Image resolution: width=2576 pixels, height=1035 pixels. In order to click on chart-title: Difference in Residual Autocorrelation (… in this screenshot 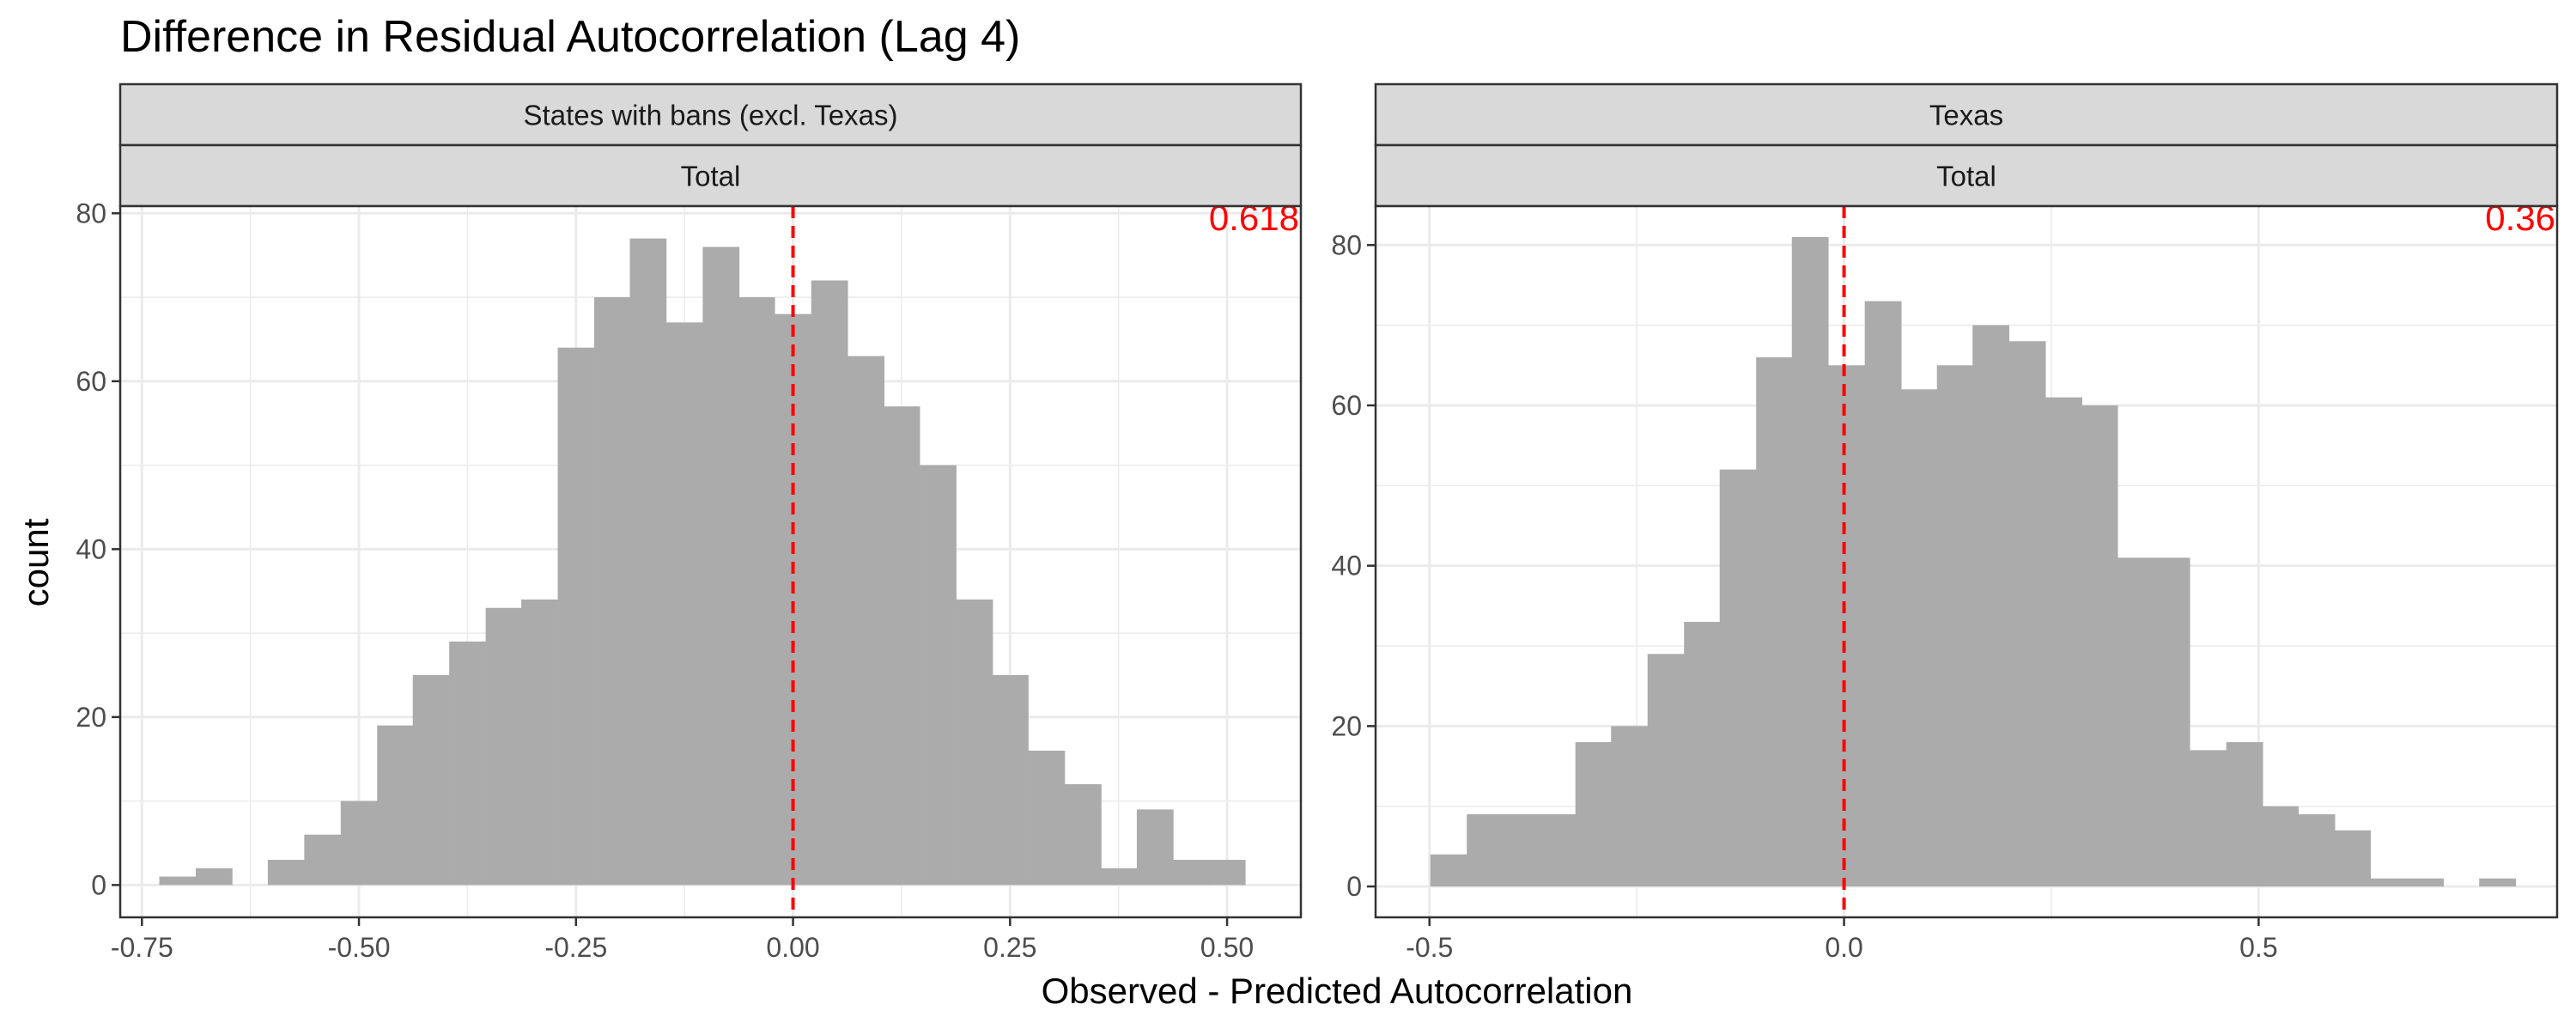, I will do `click(570, 37)`.